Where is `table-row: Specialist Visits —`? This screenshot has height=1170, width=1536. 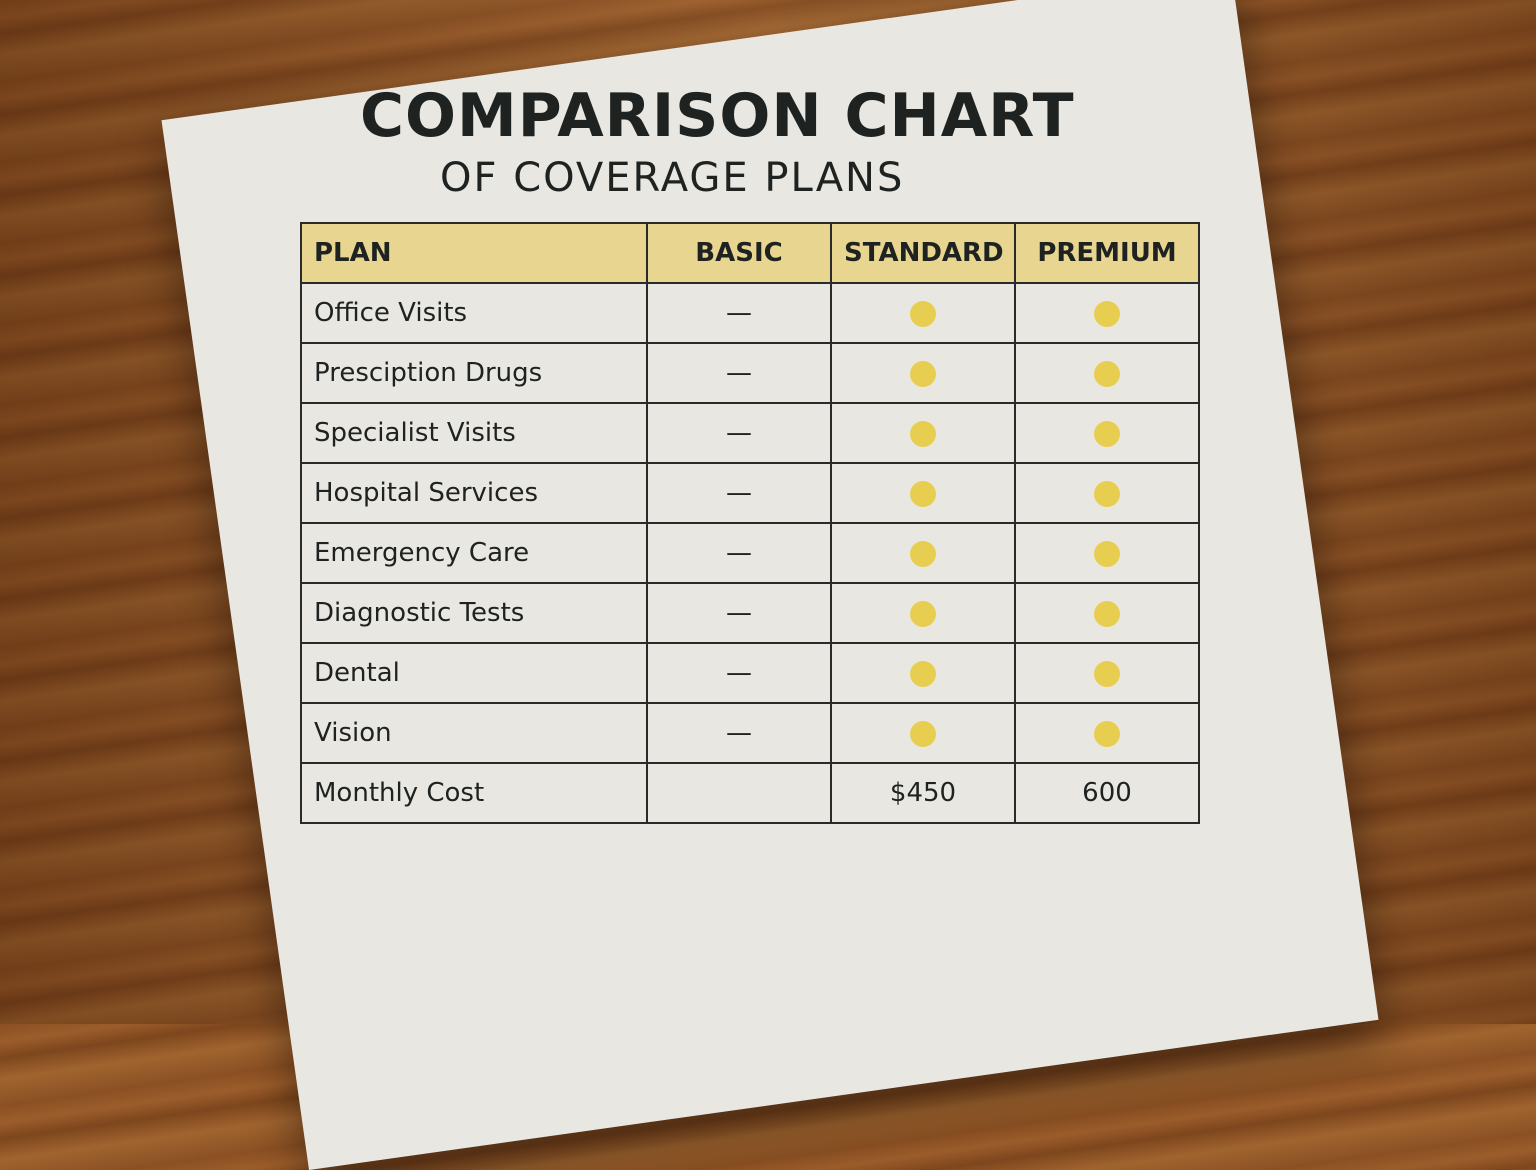 table-row: Specialist Visits — is located at coordinates (750, 433).